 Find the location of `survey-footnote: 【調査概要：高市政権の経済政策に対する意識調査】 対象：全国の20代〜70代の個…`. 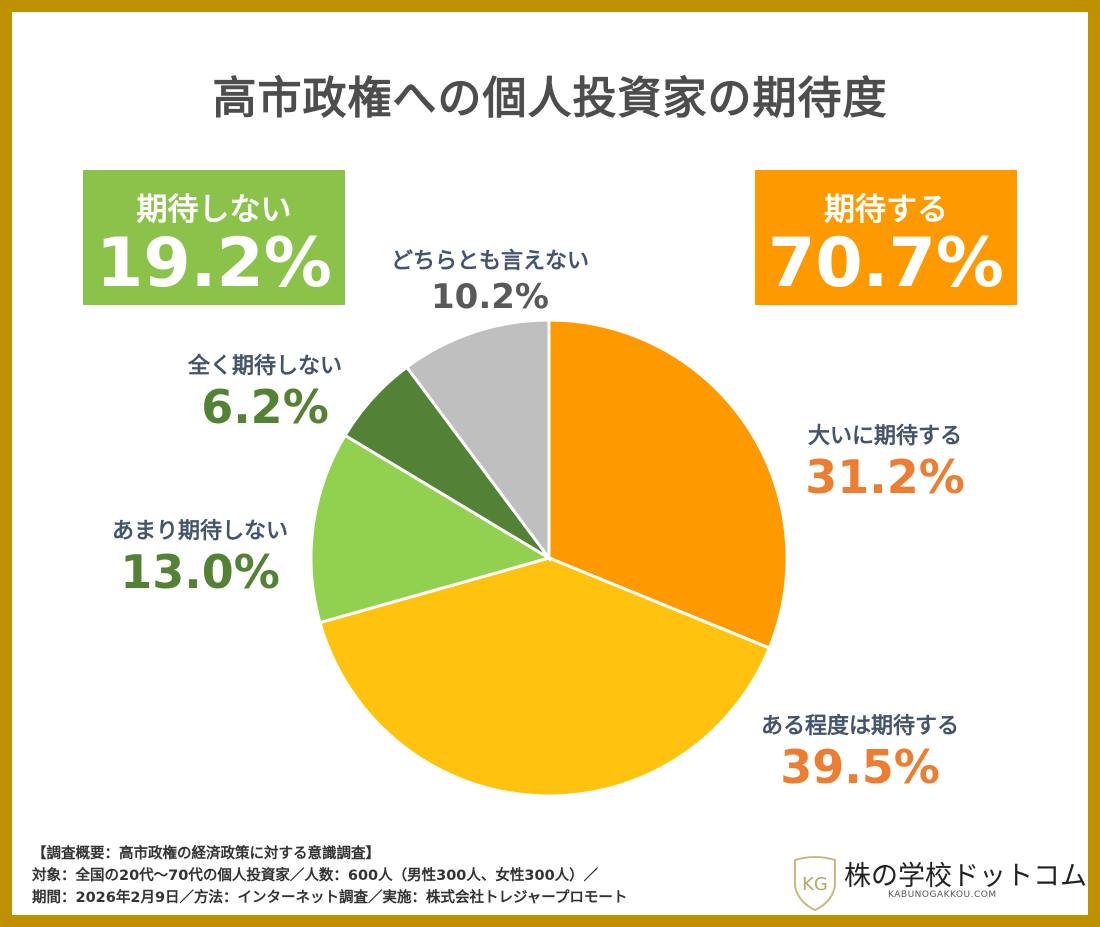

survey-footnote: 【調査概要：高市政権の経済政策に対する意識調査】 対象：全国の20代〜70代の個… is located at coordinates (329, 876).